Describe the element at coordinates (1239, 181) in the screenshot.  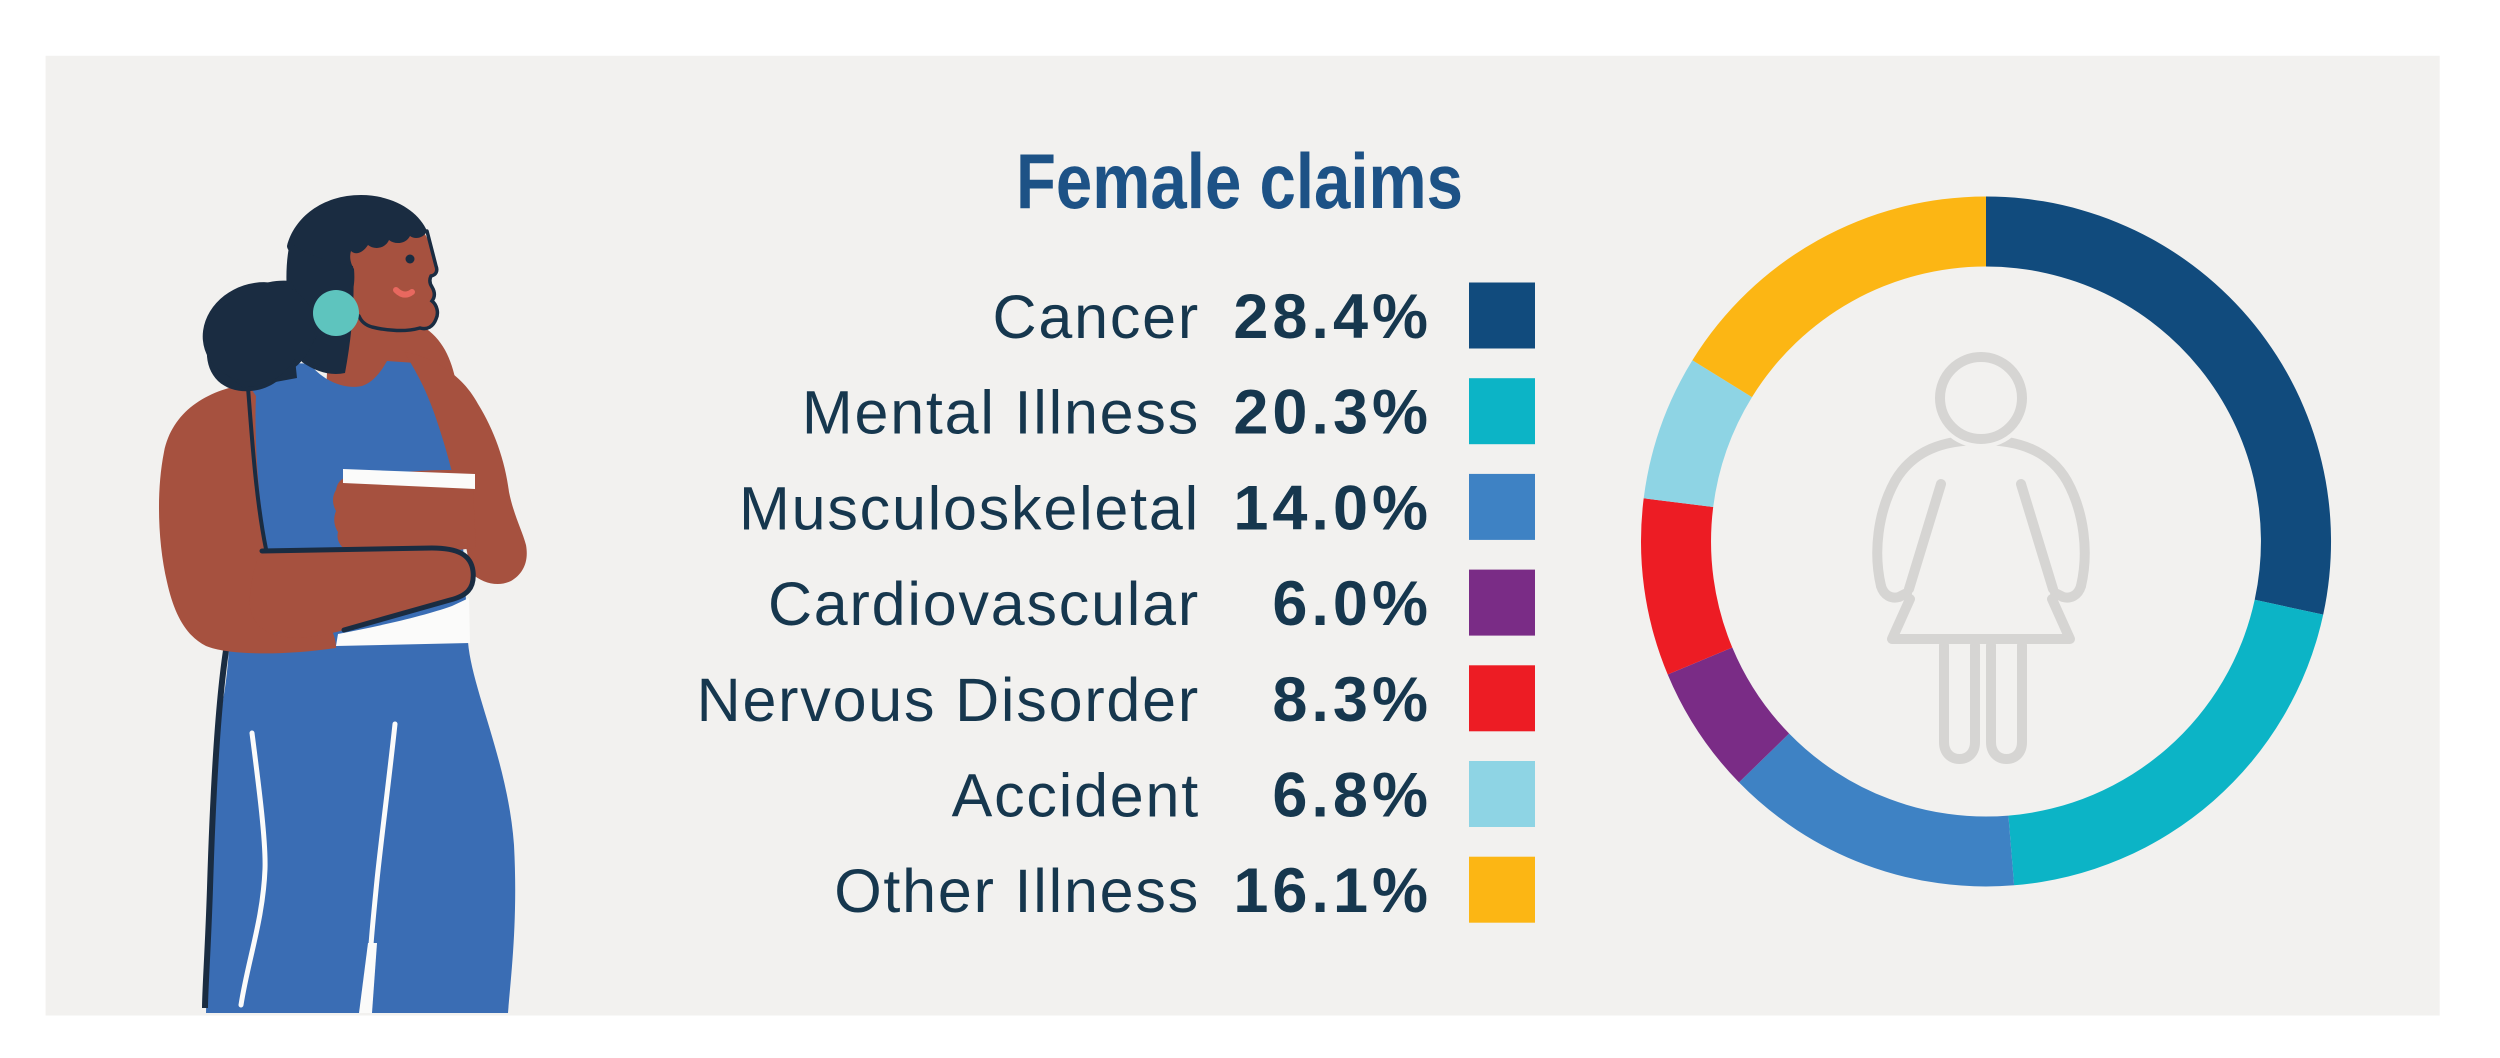
I see `svg-text: Female claims` at that location.